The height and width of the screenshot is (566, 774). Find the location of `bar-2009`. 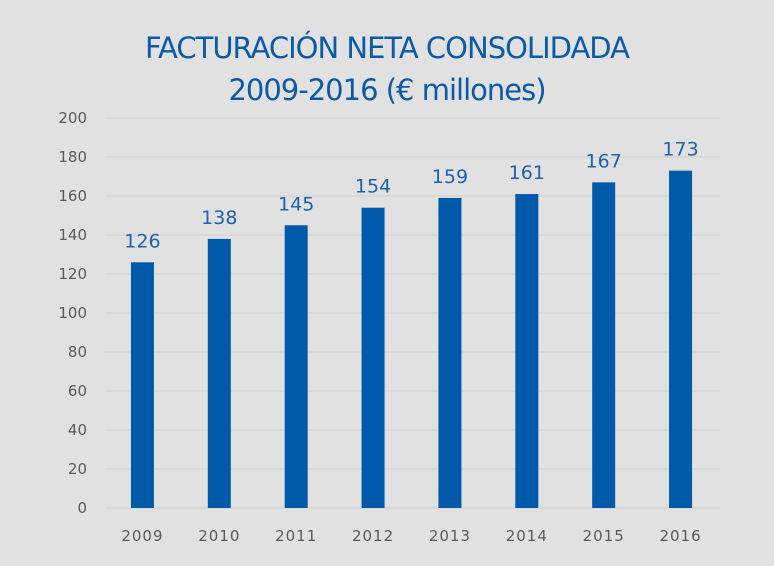

bar-2009 is located at coordinates (142, 385).